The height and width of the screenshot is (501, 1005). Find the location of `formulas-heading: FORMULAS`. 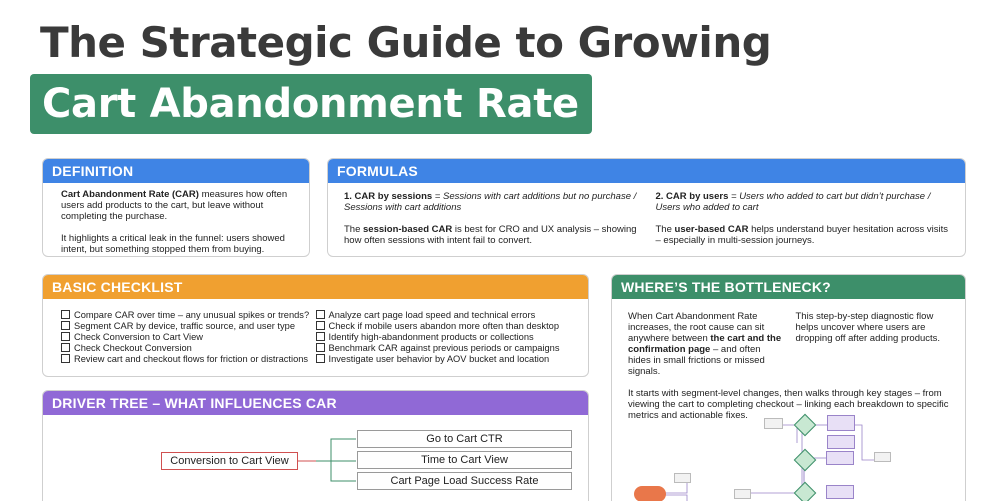

formulas-heading: FORMULAS is located at coordinates (646, 171).